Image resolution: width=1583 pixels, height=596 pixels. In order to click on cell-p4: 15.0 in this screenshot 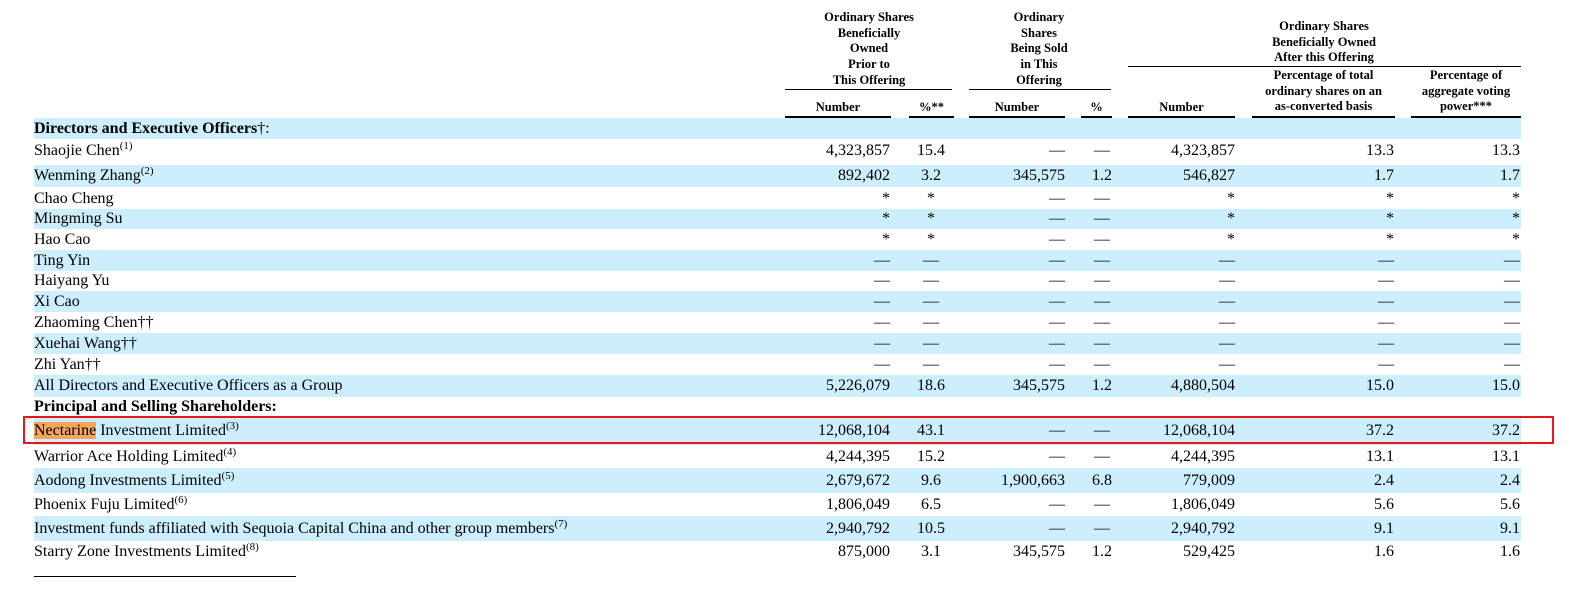, I will do `click(1506, 385)`.